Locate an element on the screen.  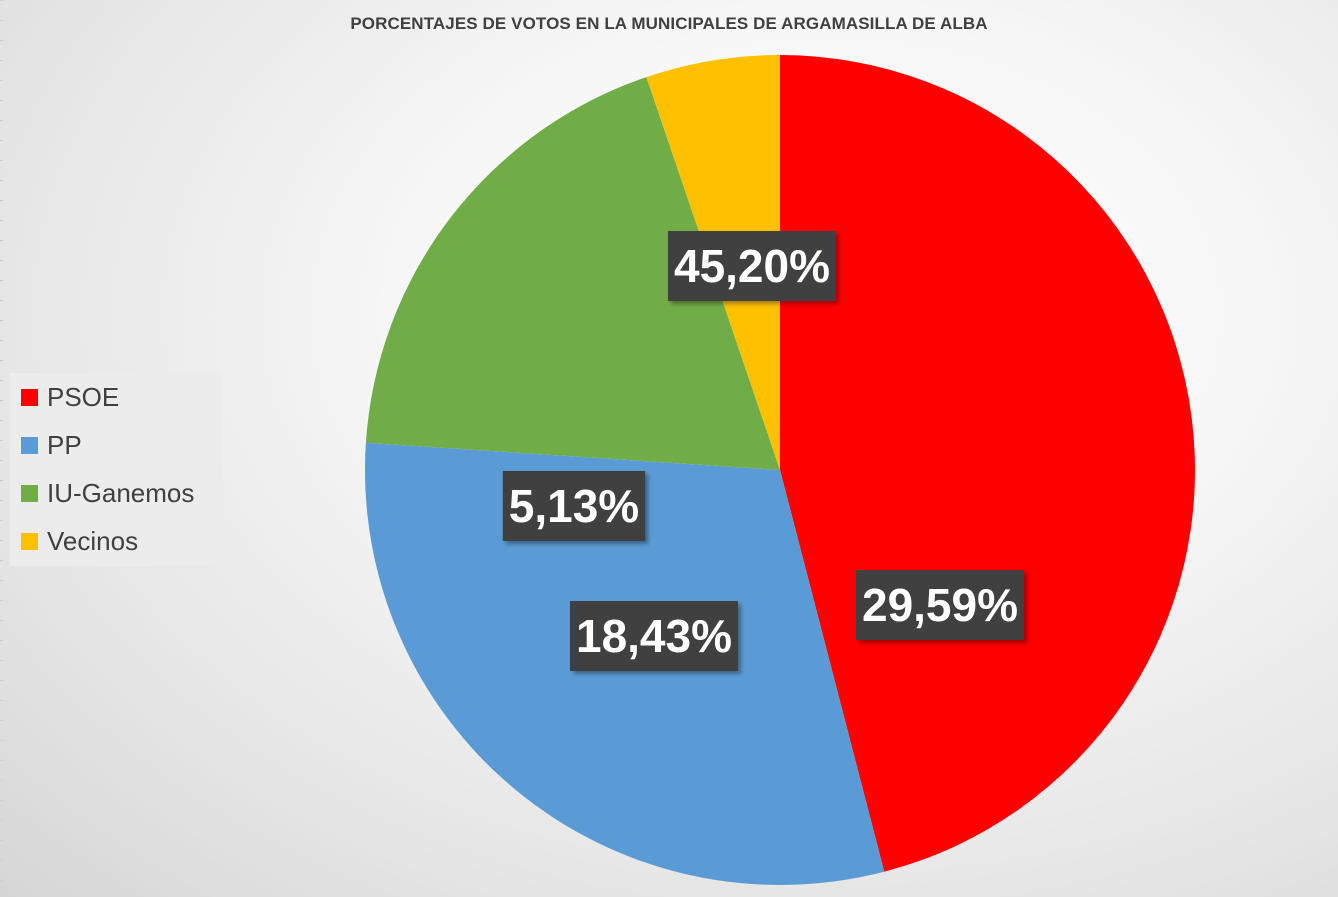
legend-item-pp: PP is located at coordinates (51, 445).